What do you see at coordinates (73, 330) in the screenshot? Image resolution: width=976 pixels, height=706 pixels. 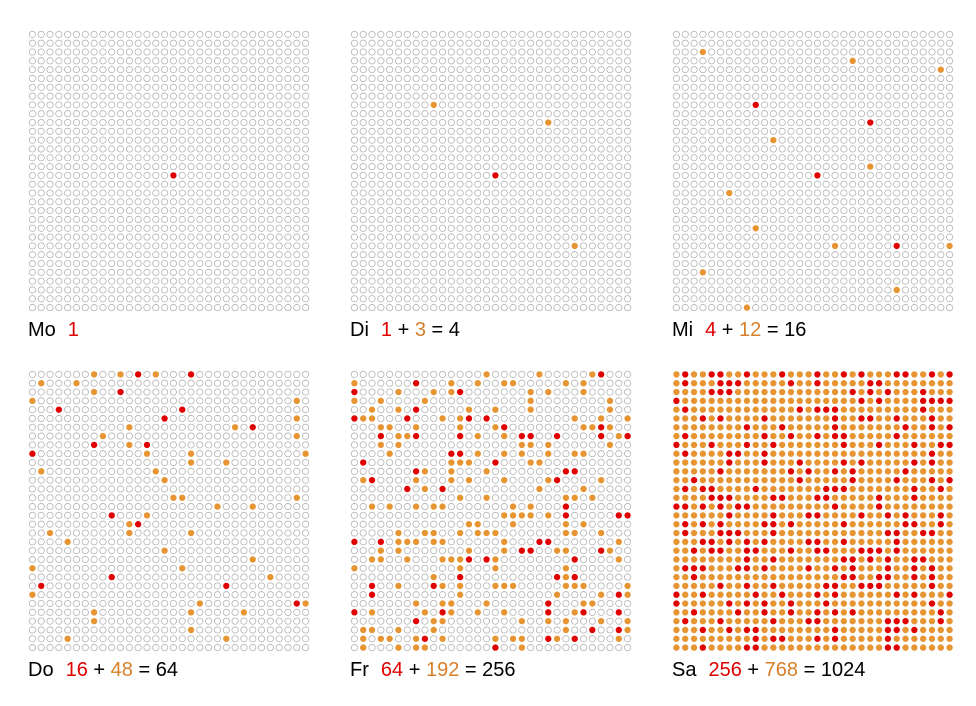 I see `red-count: 1` at bounding box center [73, 330].